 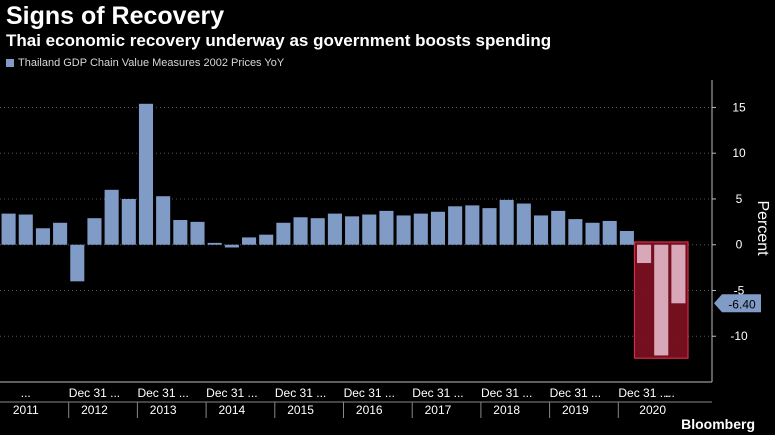 I want to click on y-axis-label: Percent, so click(x=762, y=228).